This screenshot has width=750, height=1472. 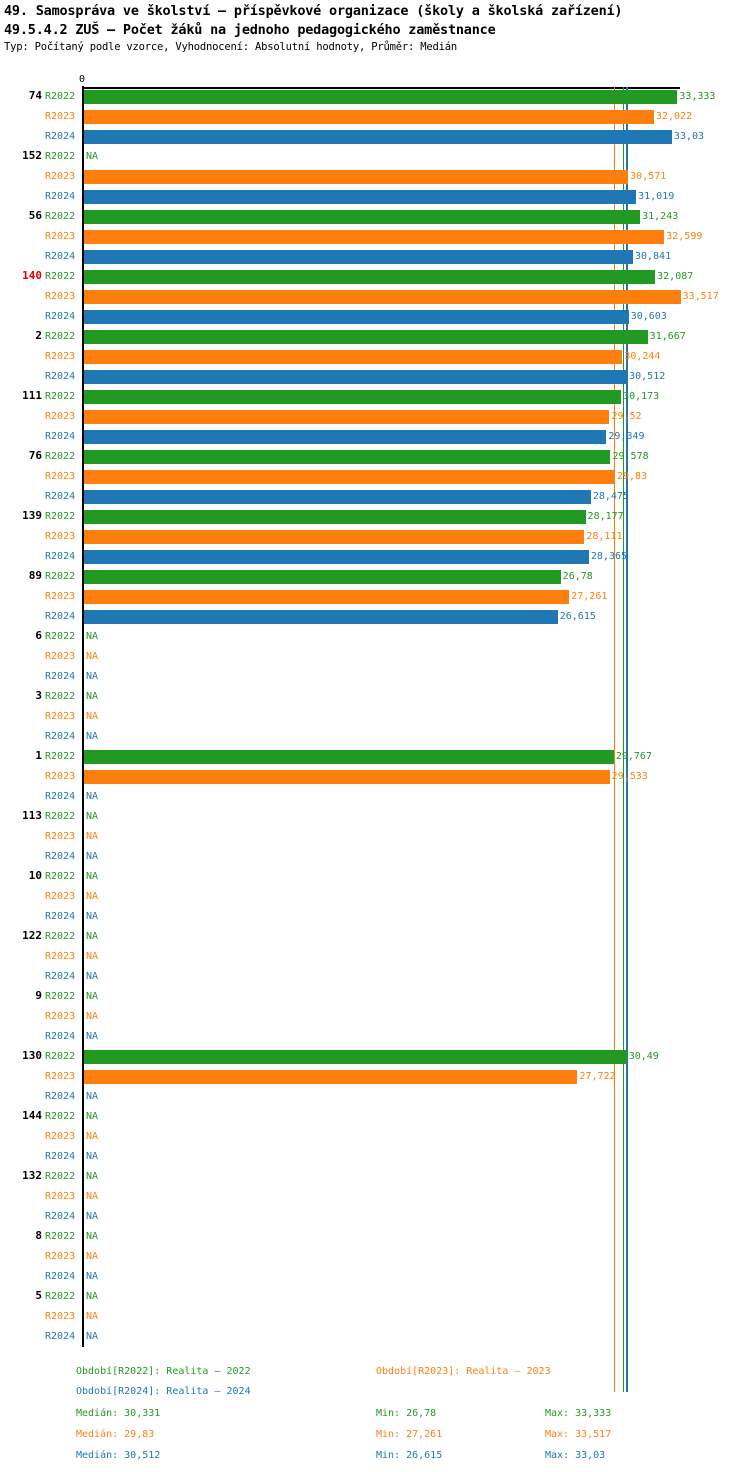 I want to click on bar-row: R2024 26,615, so click(x=375, y=617).